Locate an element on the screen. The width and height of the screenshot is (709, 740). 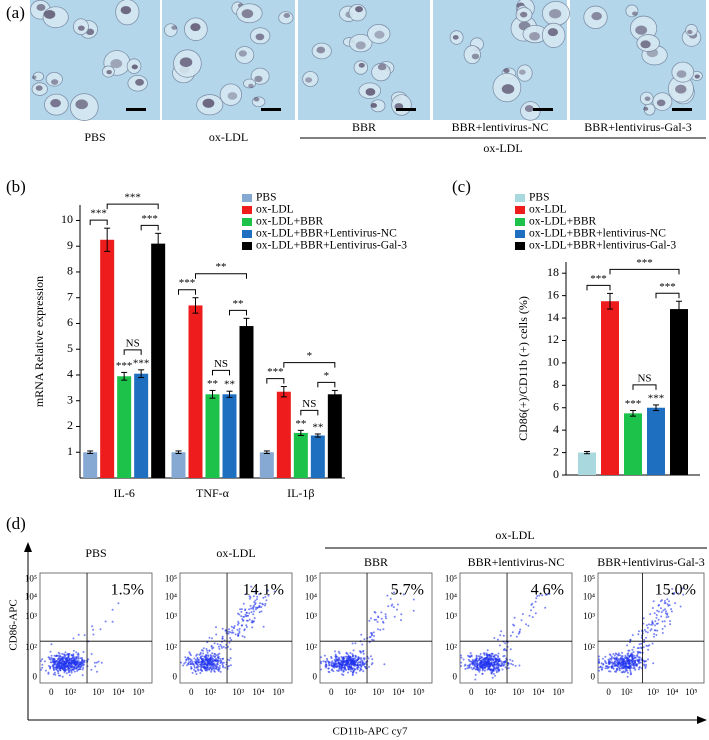
y-tick-label: 4 is located at coordinates (70, 374).